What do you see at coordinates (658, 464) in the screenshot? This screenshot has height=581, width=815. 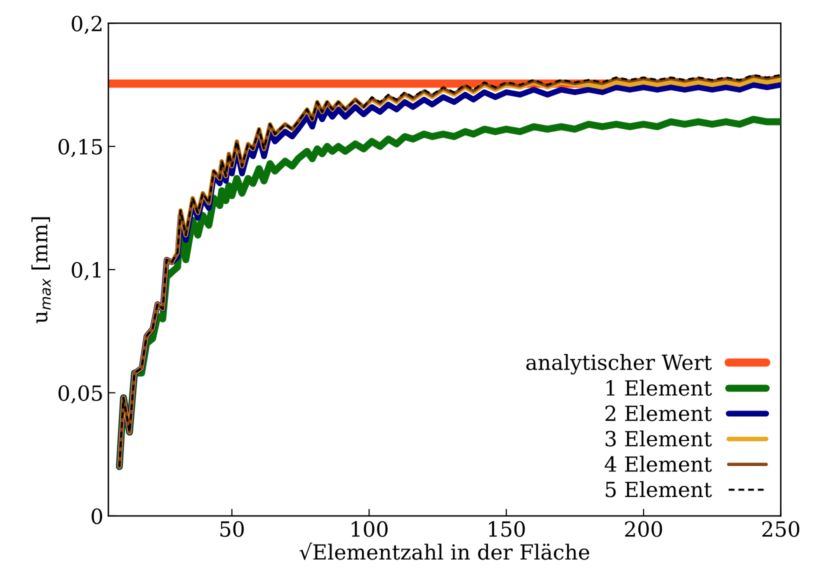 I see `legend-label: 4 Element` at bounding box center [658, 464].